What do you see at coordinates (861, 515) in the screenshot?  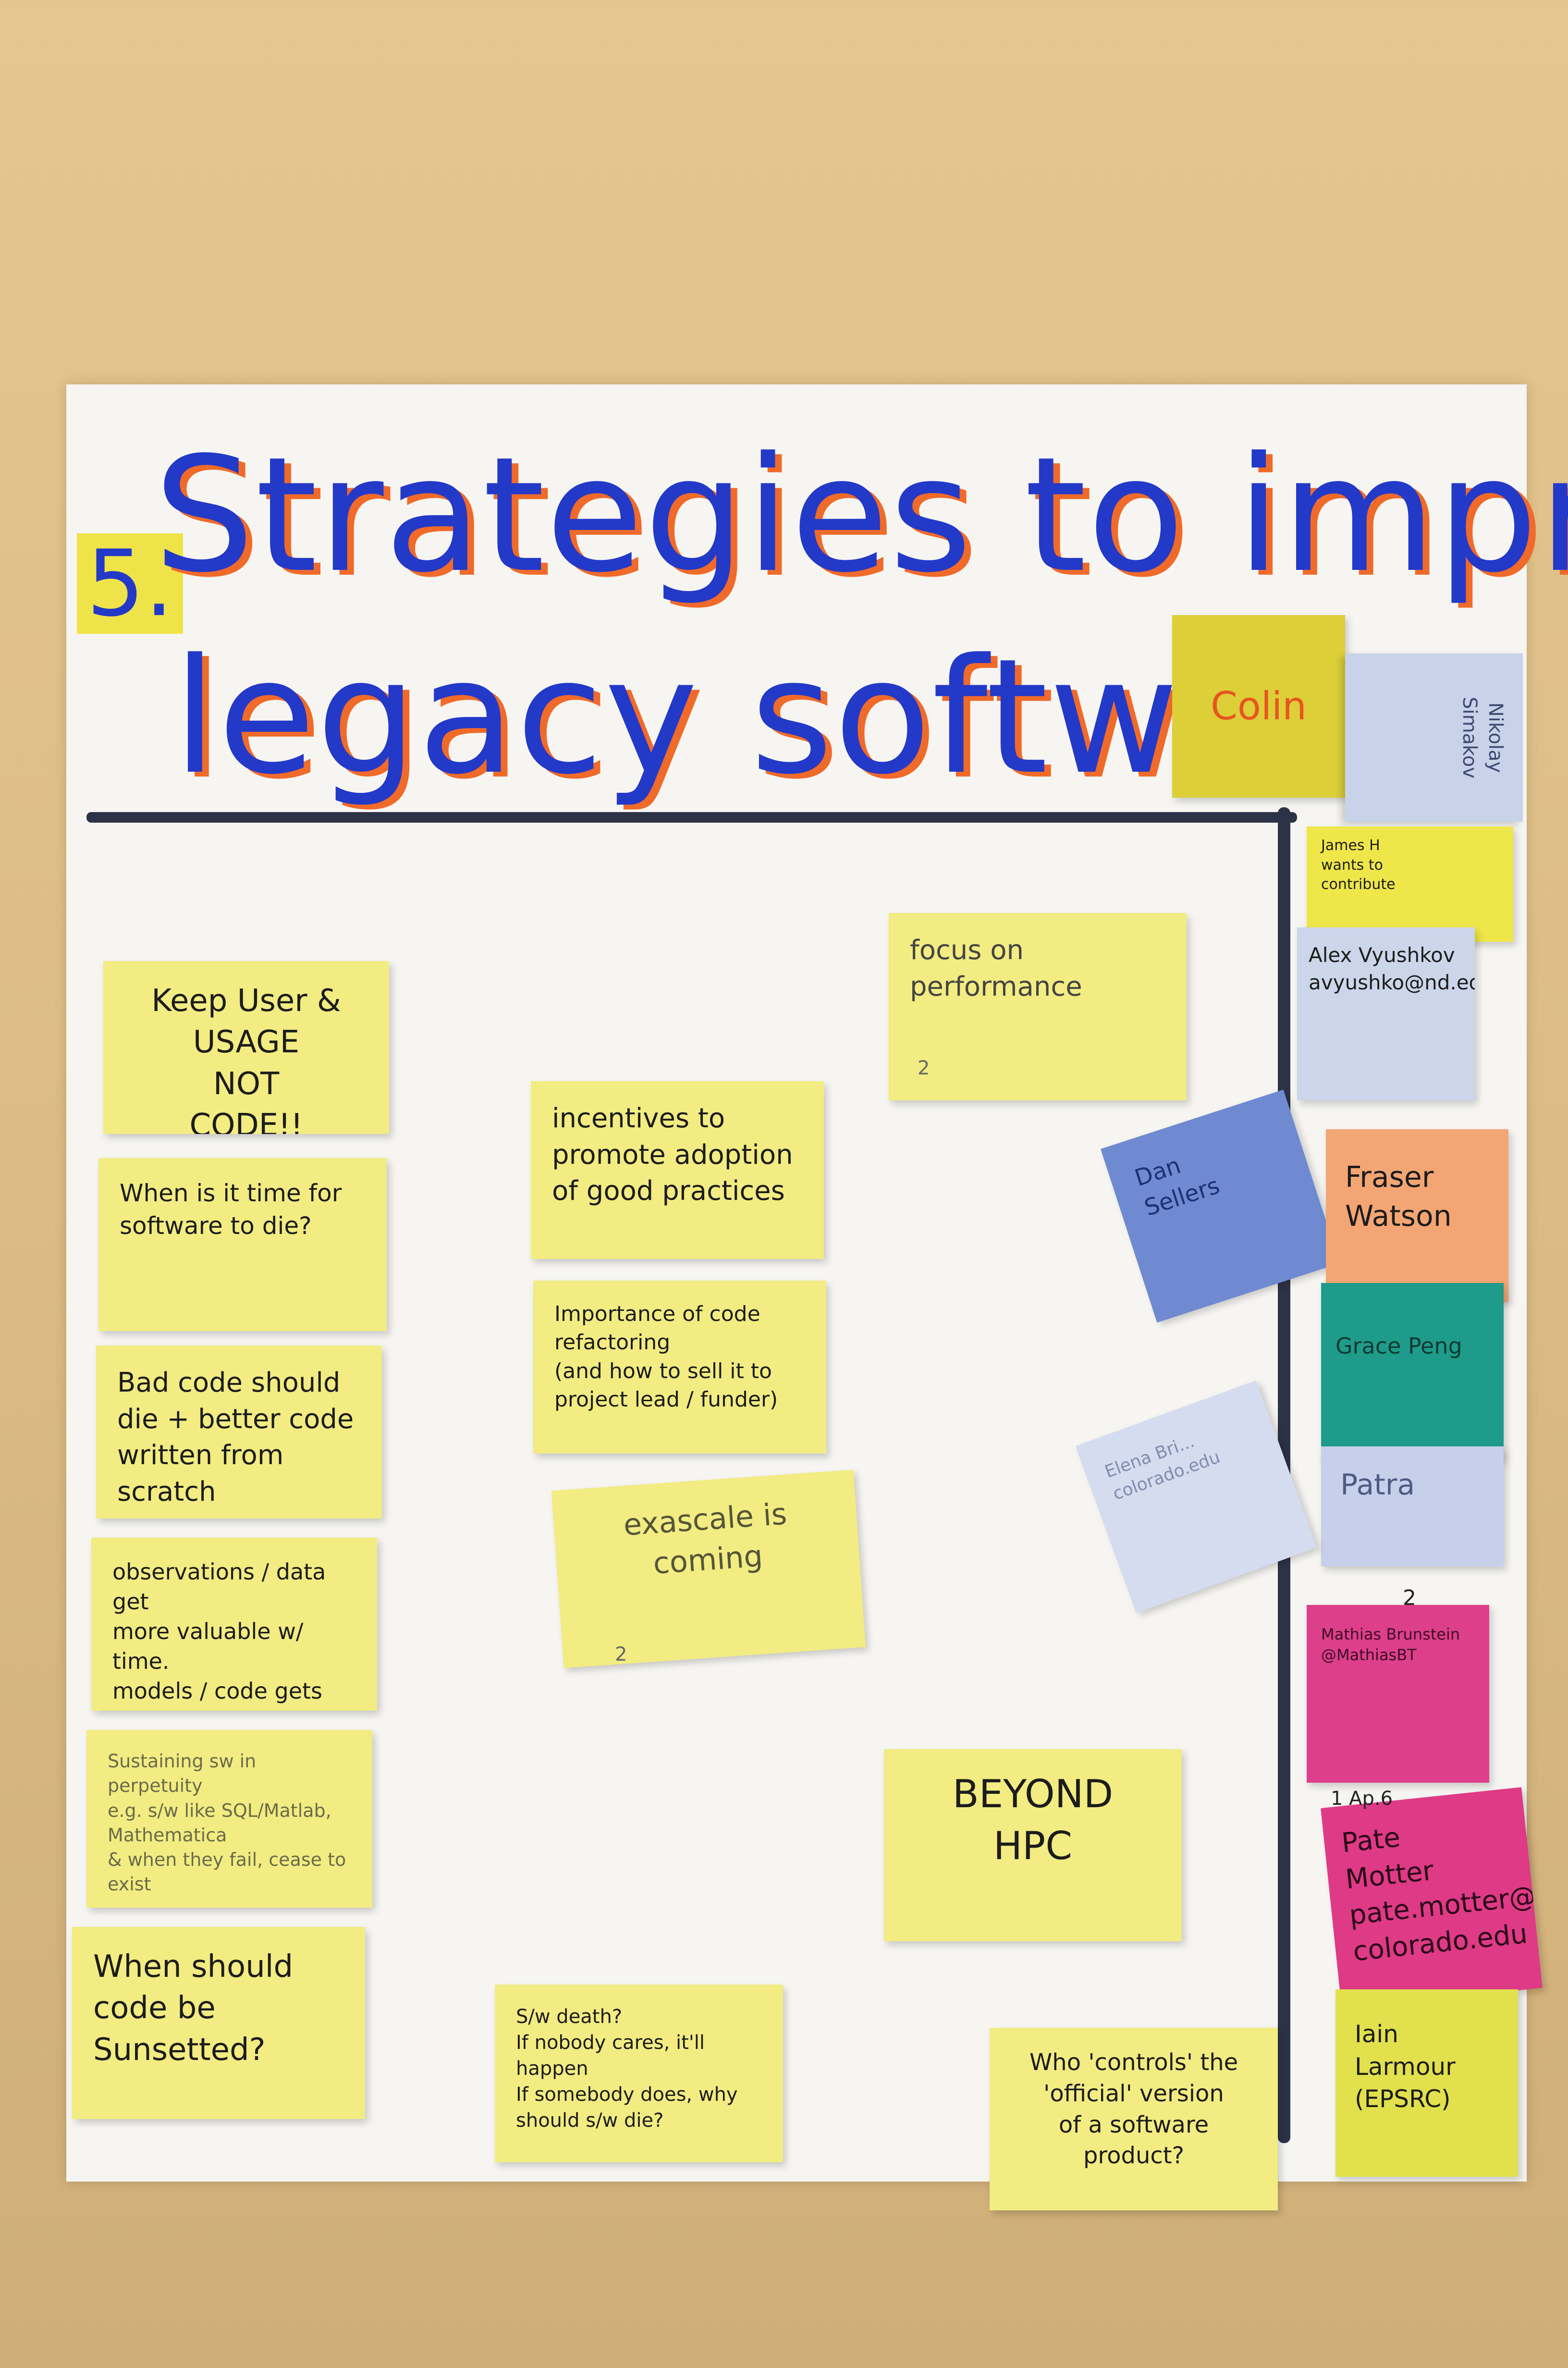 I see `poster-title-line1: Strategies to improve` at bounding box center [861, 515].